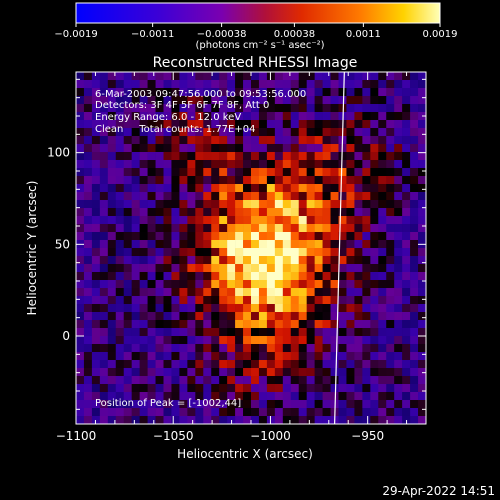 The image size is (500, 500). Describe the element at coordinates (438, 491) in the screenshot. I see `timestamp: 29-Apr-2022 14:51` at that location.